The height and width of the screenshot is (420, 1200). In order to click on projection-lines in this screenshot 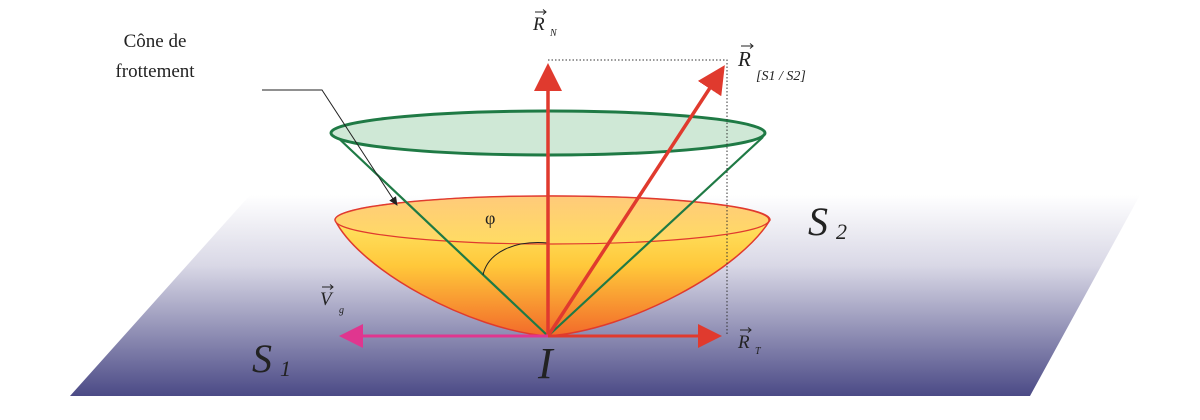, I will do `click(638, 197)`.